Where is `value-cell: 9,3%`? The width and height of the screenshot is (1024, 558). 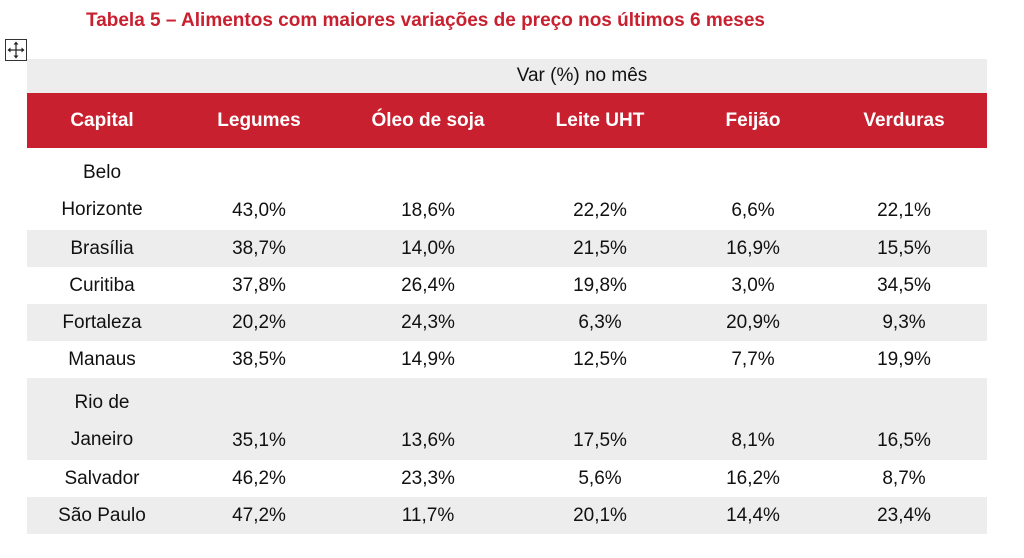 value-cell: 9,3% is located at coordinates (904, 322).